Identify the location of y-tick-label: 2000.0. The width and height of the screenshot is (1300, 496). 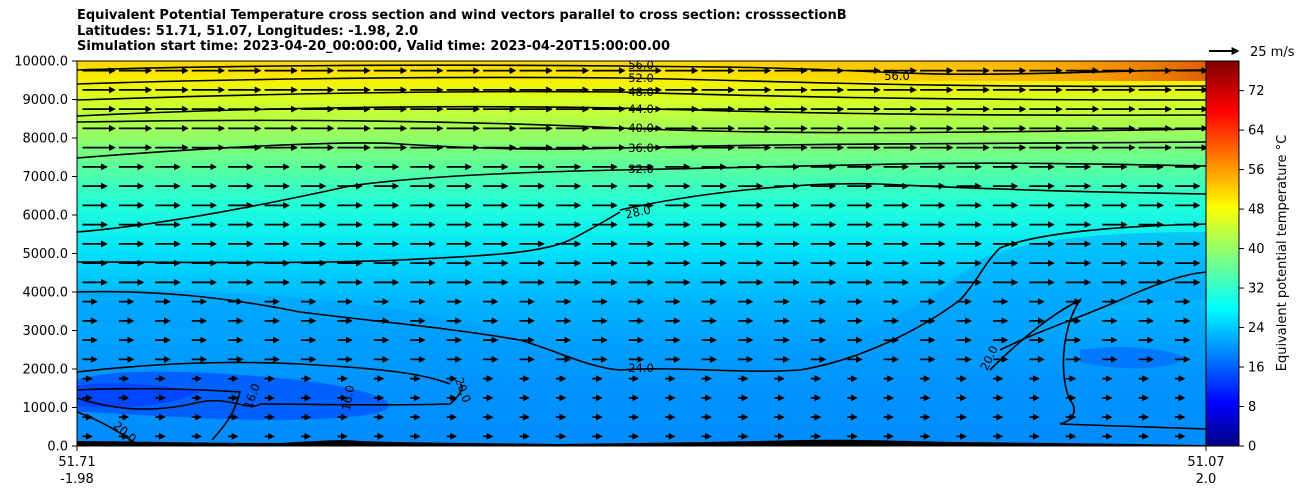
(46, 370).